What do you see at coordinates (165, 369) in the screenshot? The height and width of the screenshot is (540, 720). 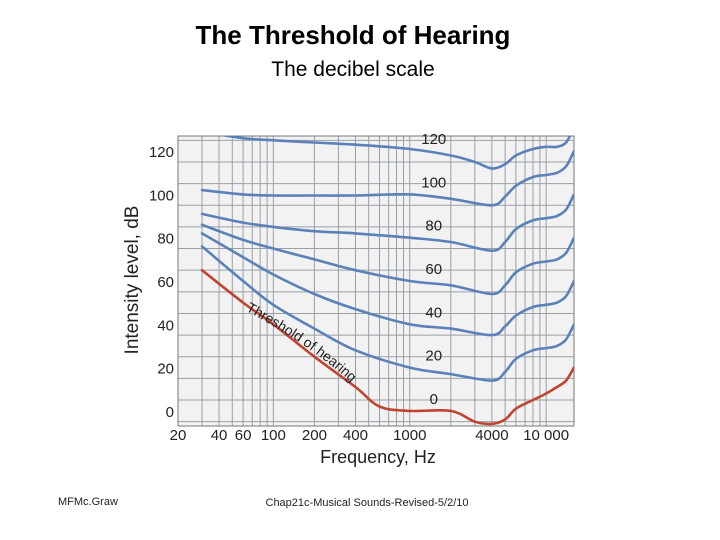 I see `y-tick-label: 20` at bounding box center [165, 369].